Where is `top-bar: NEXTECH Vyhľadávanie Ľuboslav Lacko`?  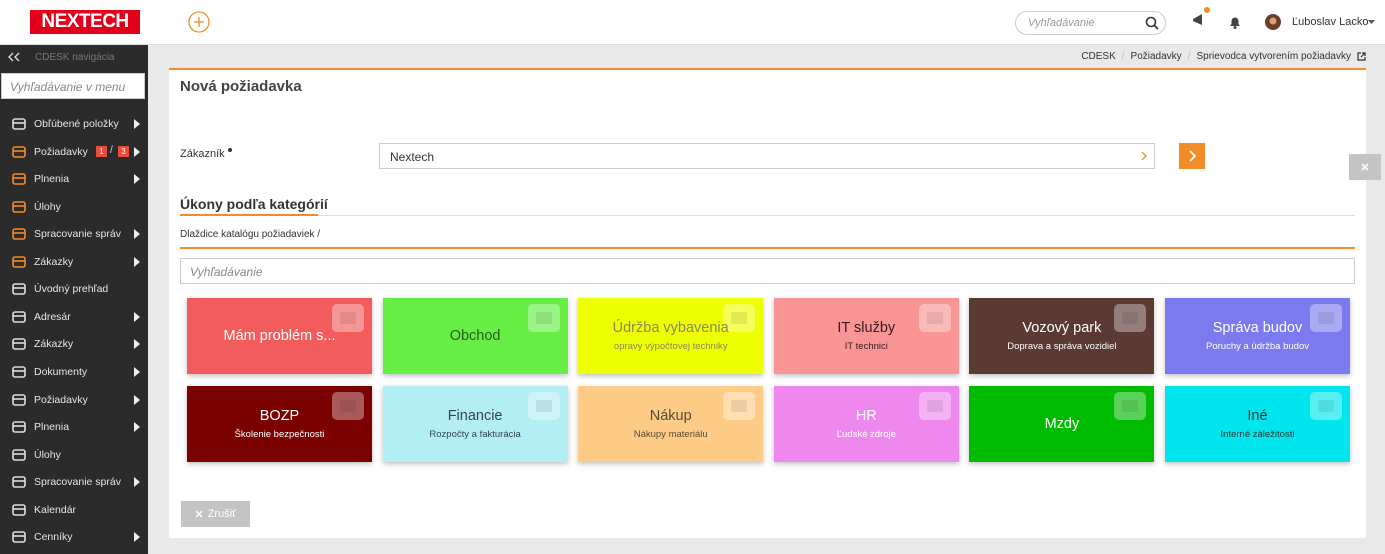 top-bar: NEXTECH Vyhľadávanie Ľuboslav Lacko is located at coordinates (692, 22).